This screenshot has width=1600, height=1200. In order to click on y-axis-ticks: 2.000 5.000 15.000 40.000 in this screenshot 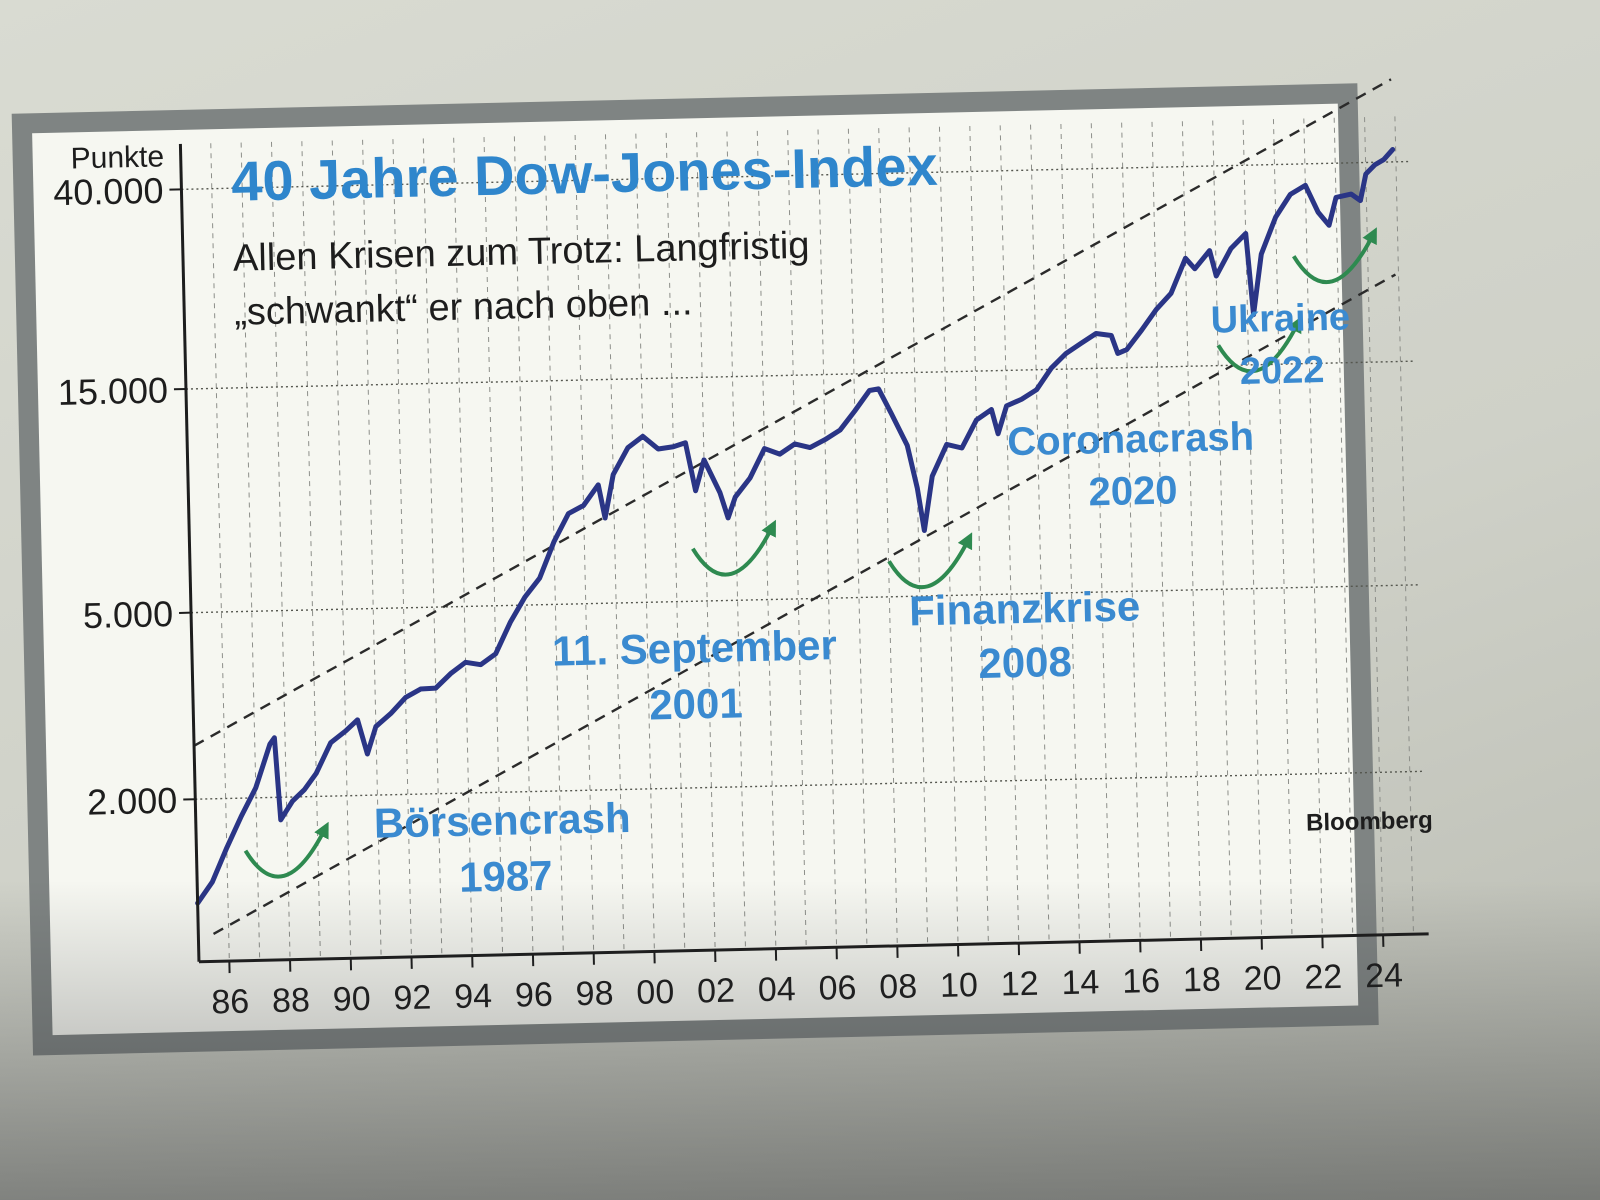, I will do `click(124, 496)`.